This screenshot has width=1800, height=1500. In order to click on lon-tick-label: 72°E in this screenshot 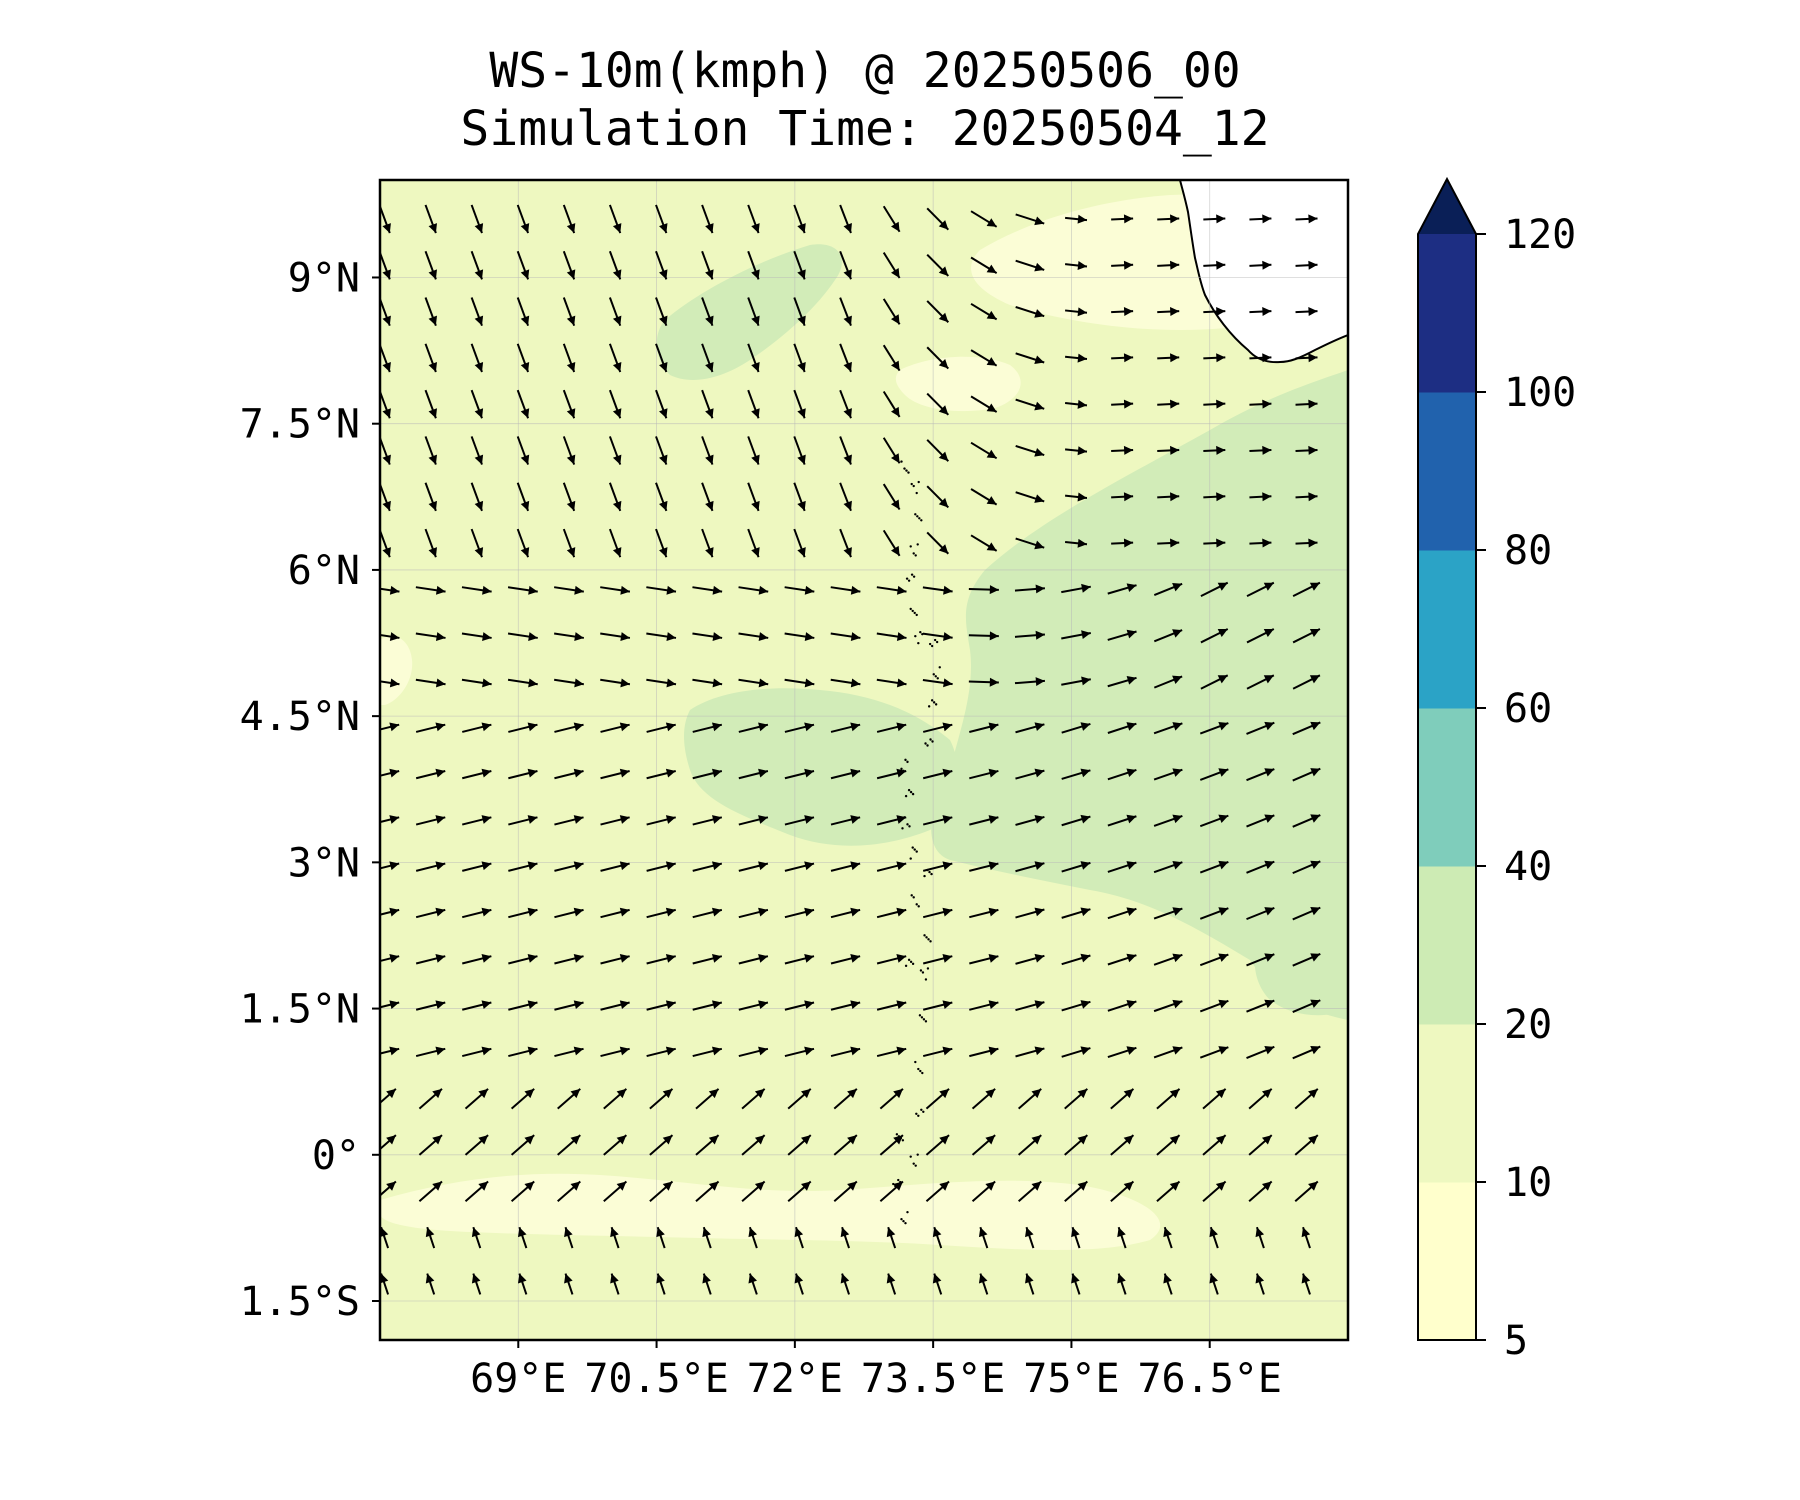, I will do `click(795, 1379)`.